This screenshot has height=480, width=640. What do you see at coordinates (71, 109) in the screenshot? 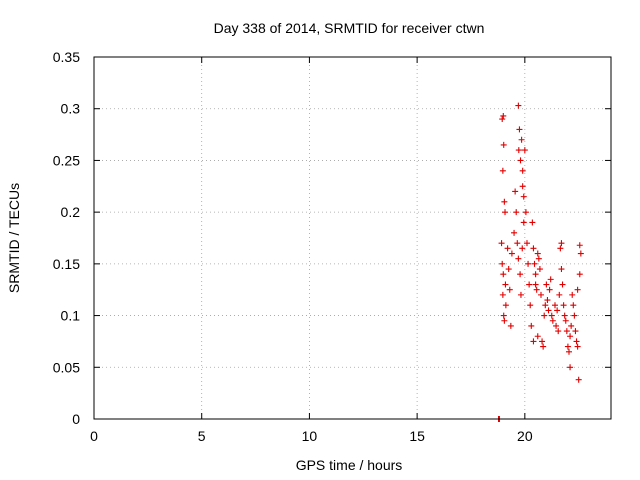
I see `y-tick-label: 0.3` at bounding box center [71, 109].